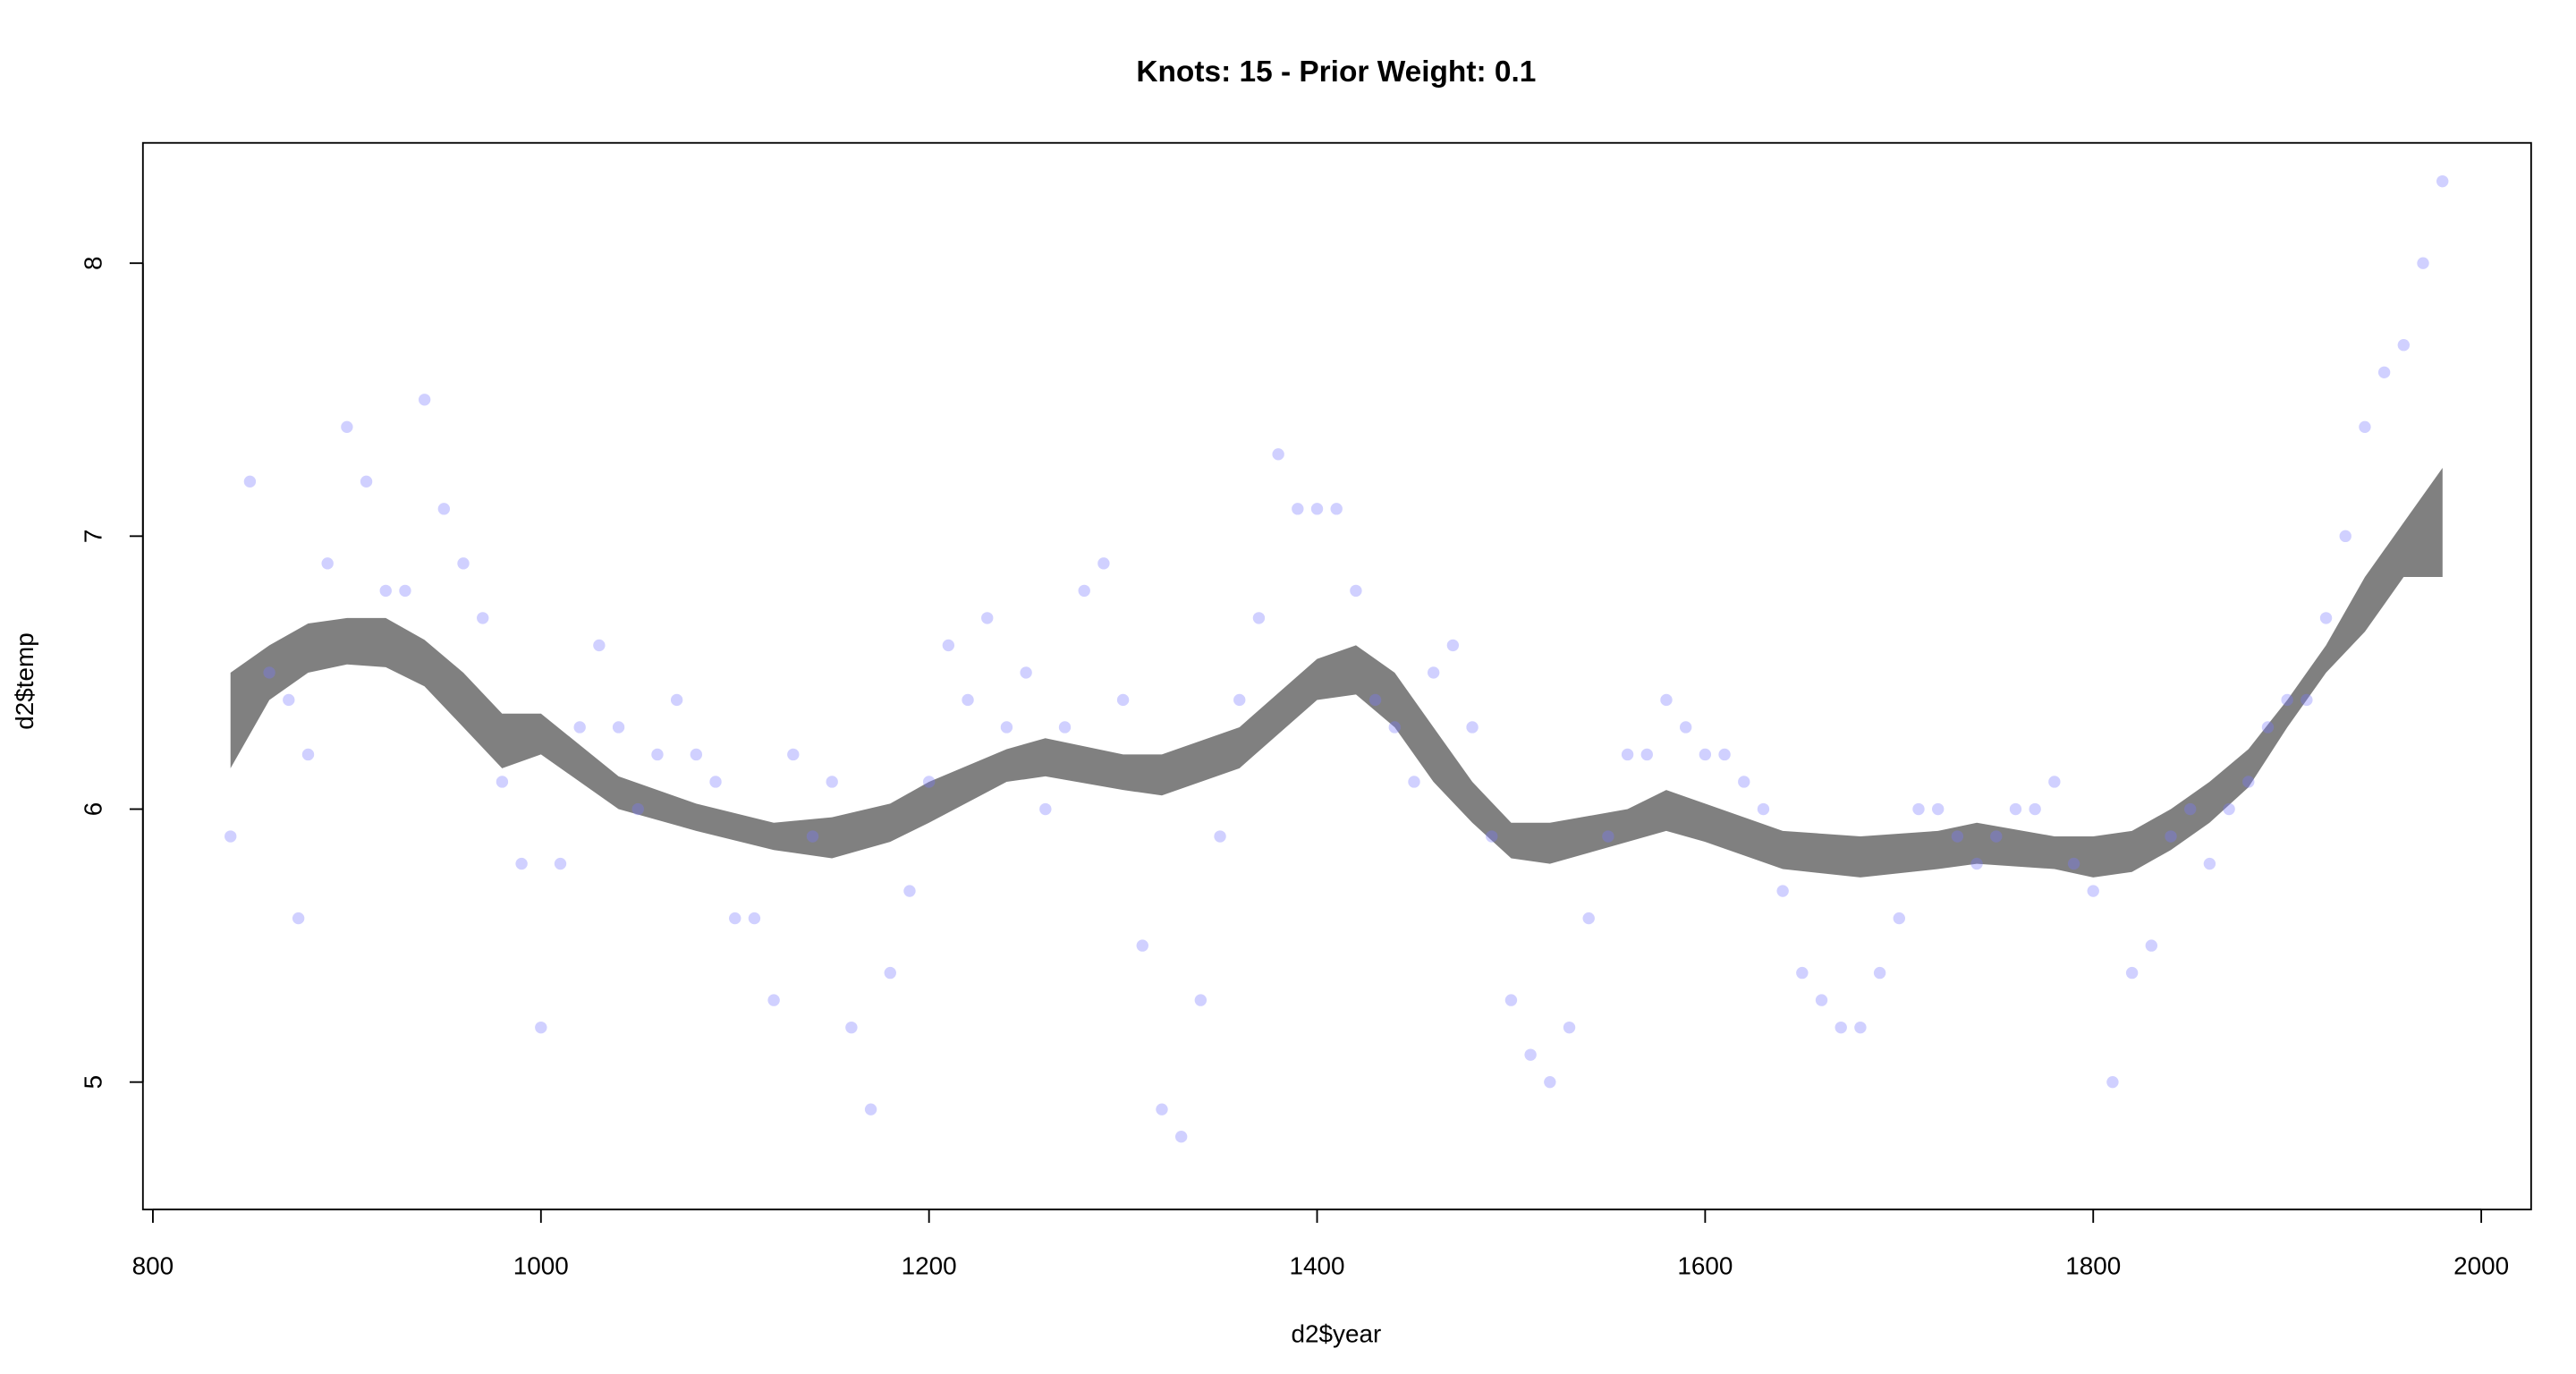 This screenshot has height=1374, width=2576. What do you see at coordinates (24, 680) in the screenshot?
I see `y-axis-label: d2$temp` at bounding box center [24, 680].